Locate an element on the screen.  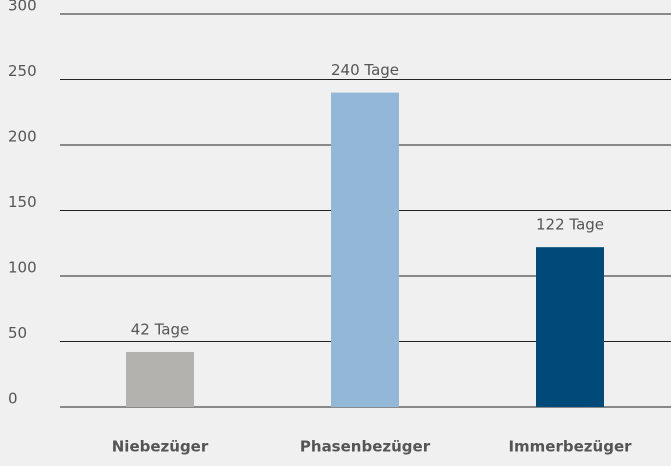
y-tick-label: 200 is located at coordinates (22, 137).